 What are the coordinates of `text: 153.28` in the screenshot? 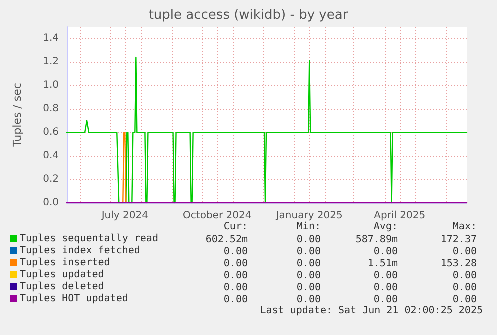 It's located at (458, 264).